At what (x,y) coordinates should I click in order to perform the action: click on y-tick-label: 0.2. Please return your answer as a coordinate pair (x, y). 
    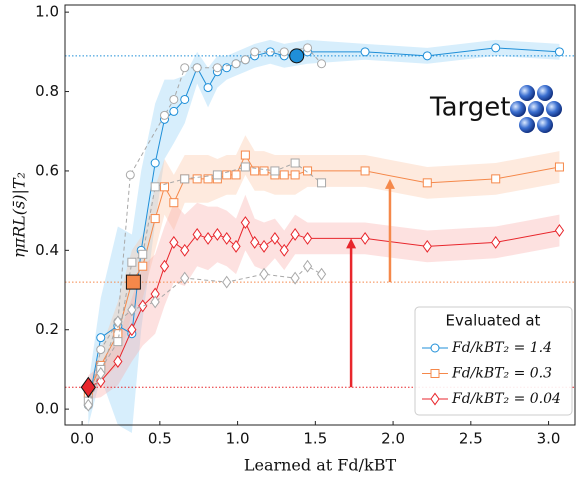
    Looking at the image, I should click on (47, 329).